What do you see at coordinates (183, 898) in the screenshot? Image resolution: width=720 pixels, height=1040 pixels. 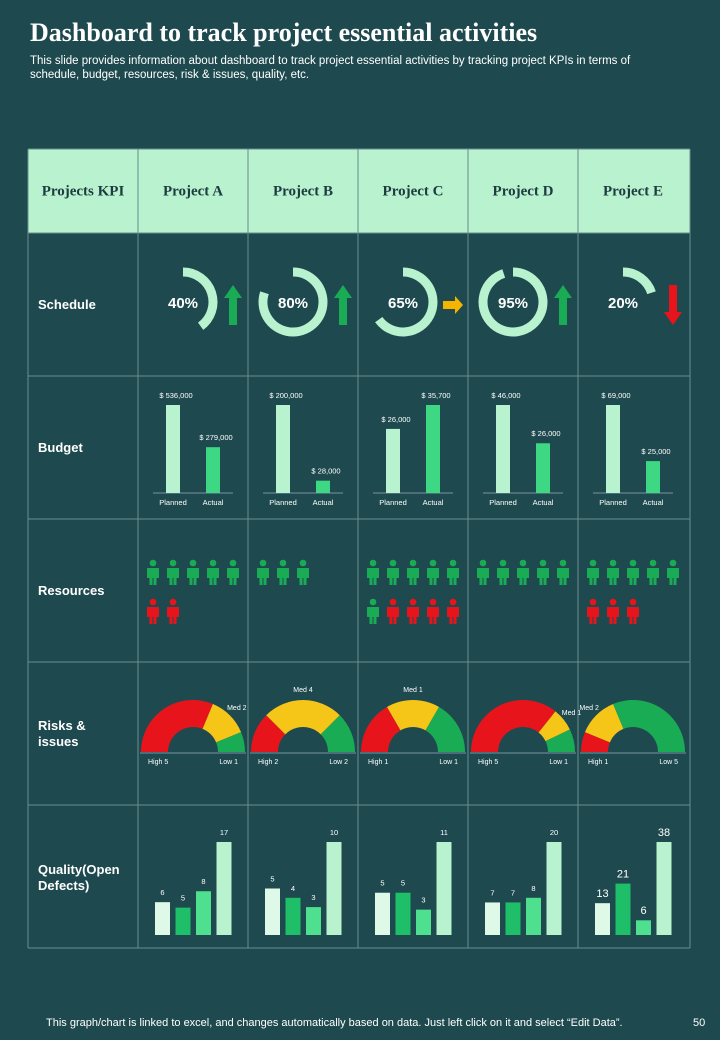 I see `quality-label: 5` at bounding box center [183, 898].